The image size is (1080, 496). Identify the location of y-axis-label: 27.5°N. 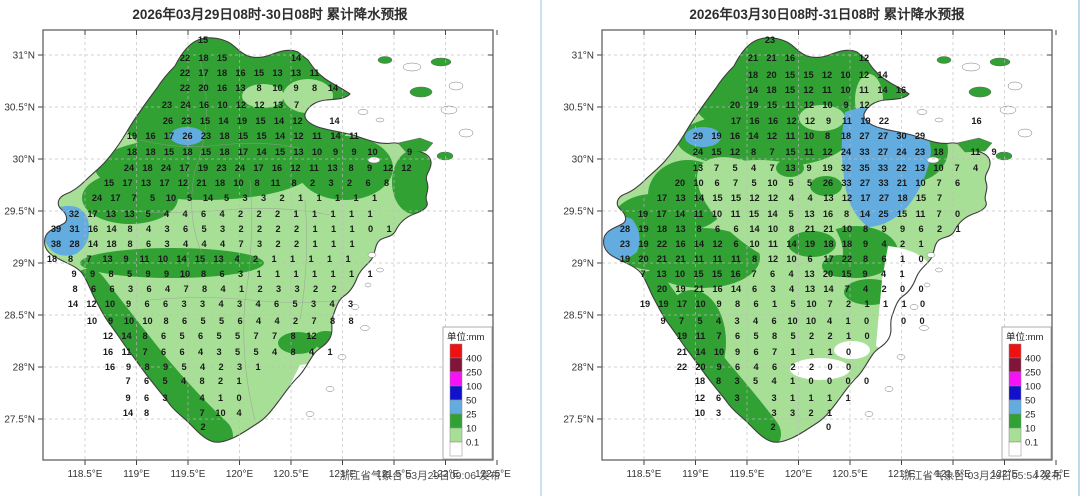
(578, 420).